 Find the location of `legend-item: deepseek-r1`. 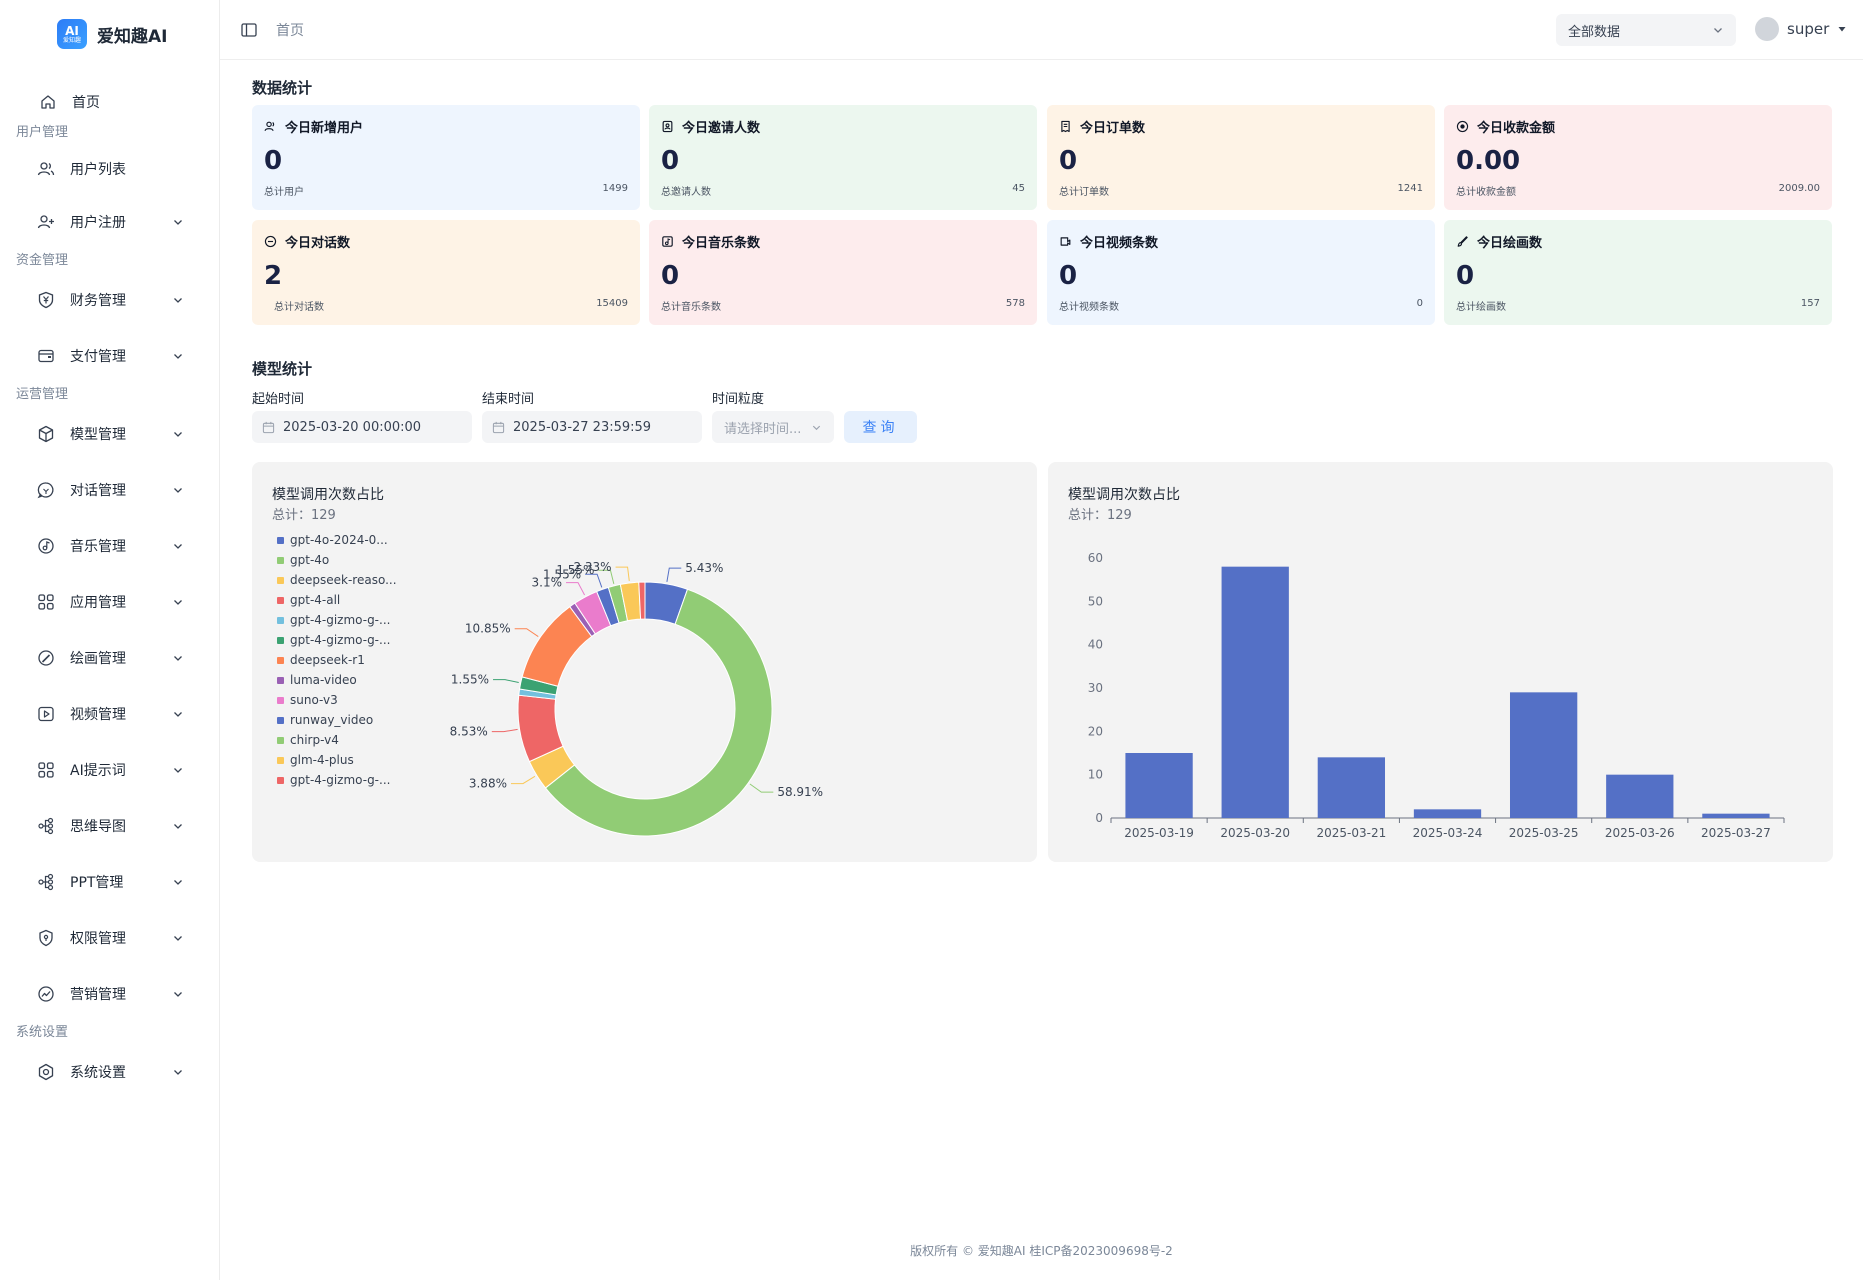

legend-item: deepseek-r1 is located at coordinates (337, 660).